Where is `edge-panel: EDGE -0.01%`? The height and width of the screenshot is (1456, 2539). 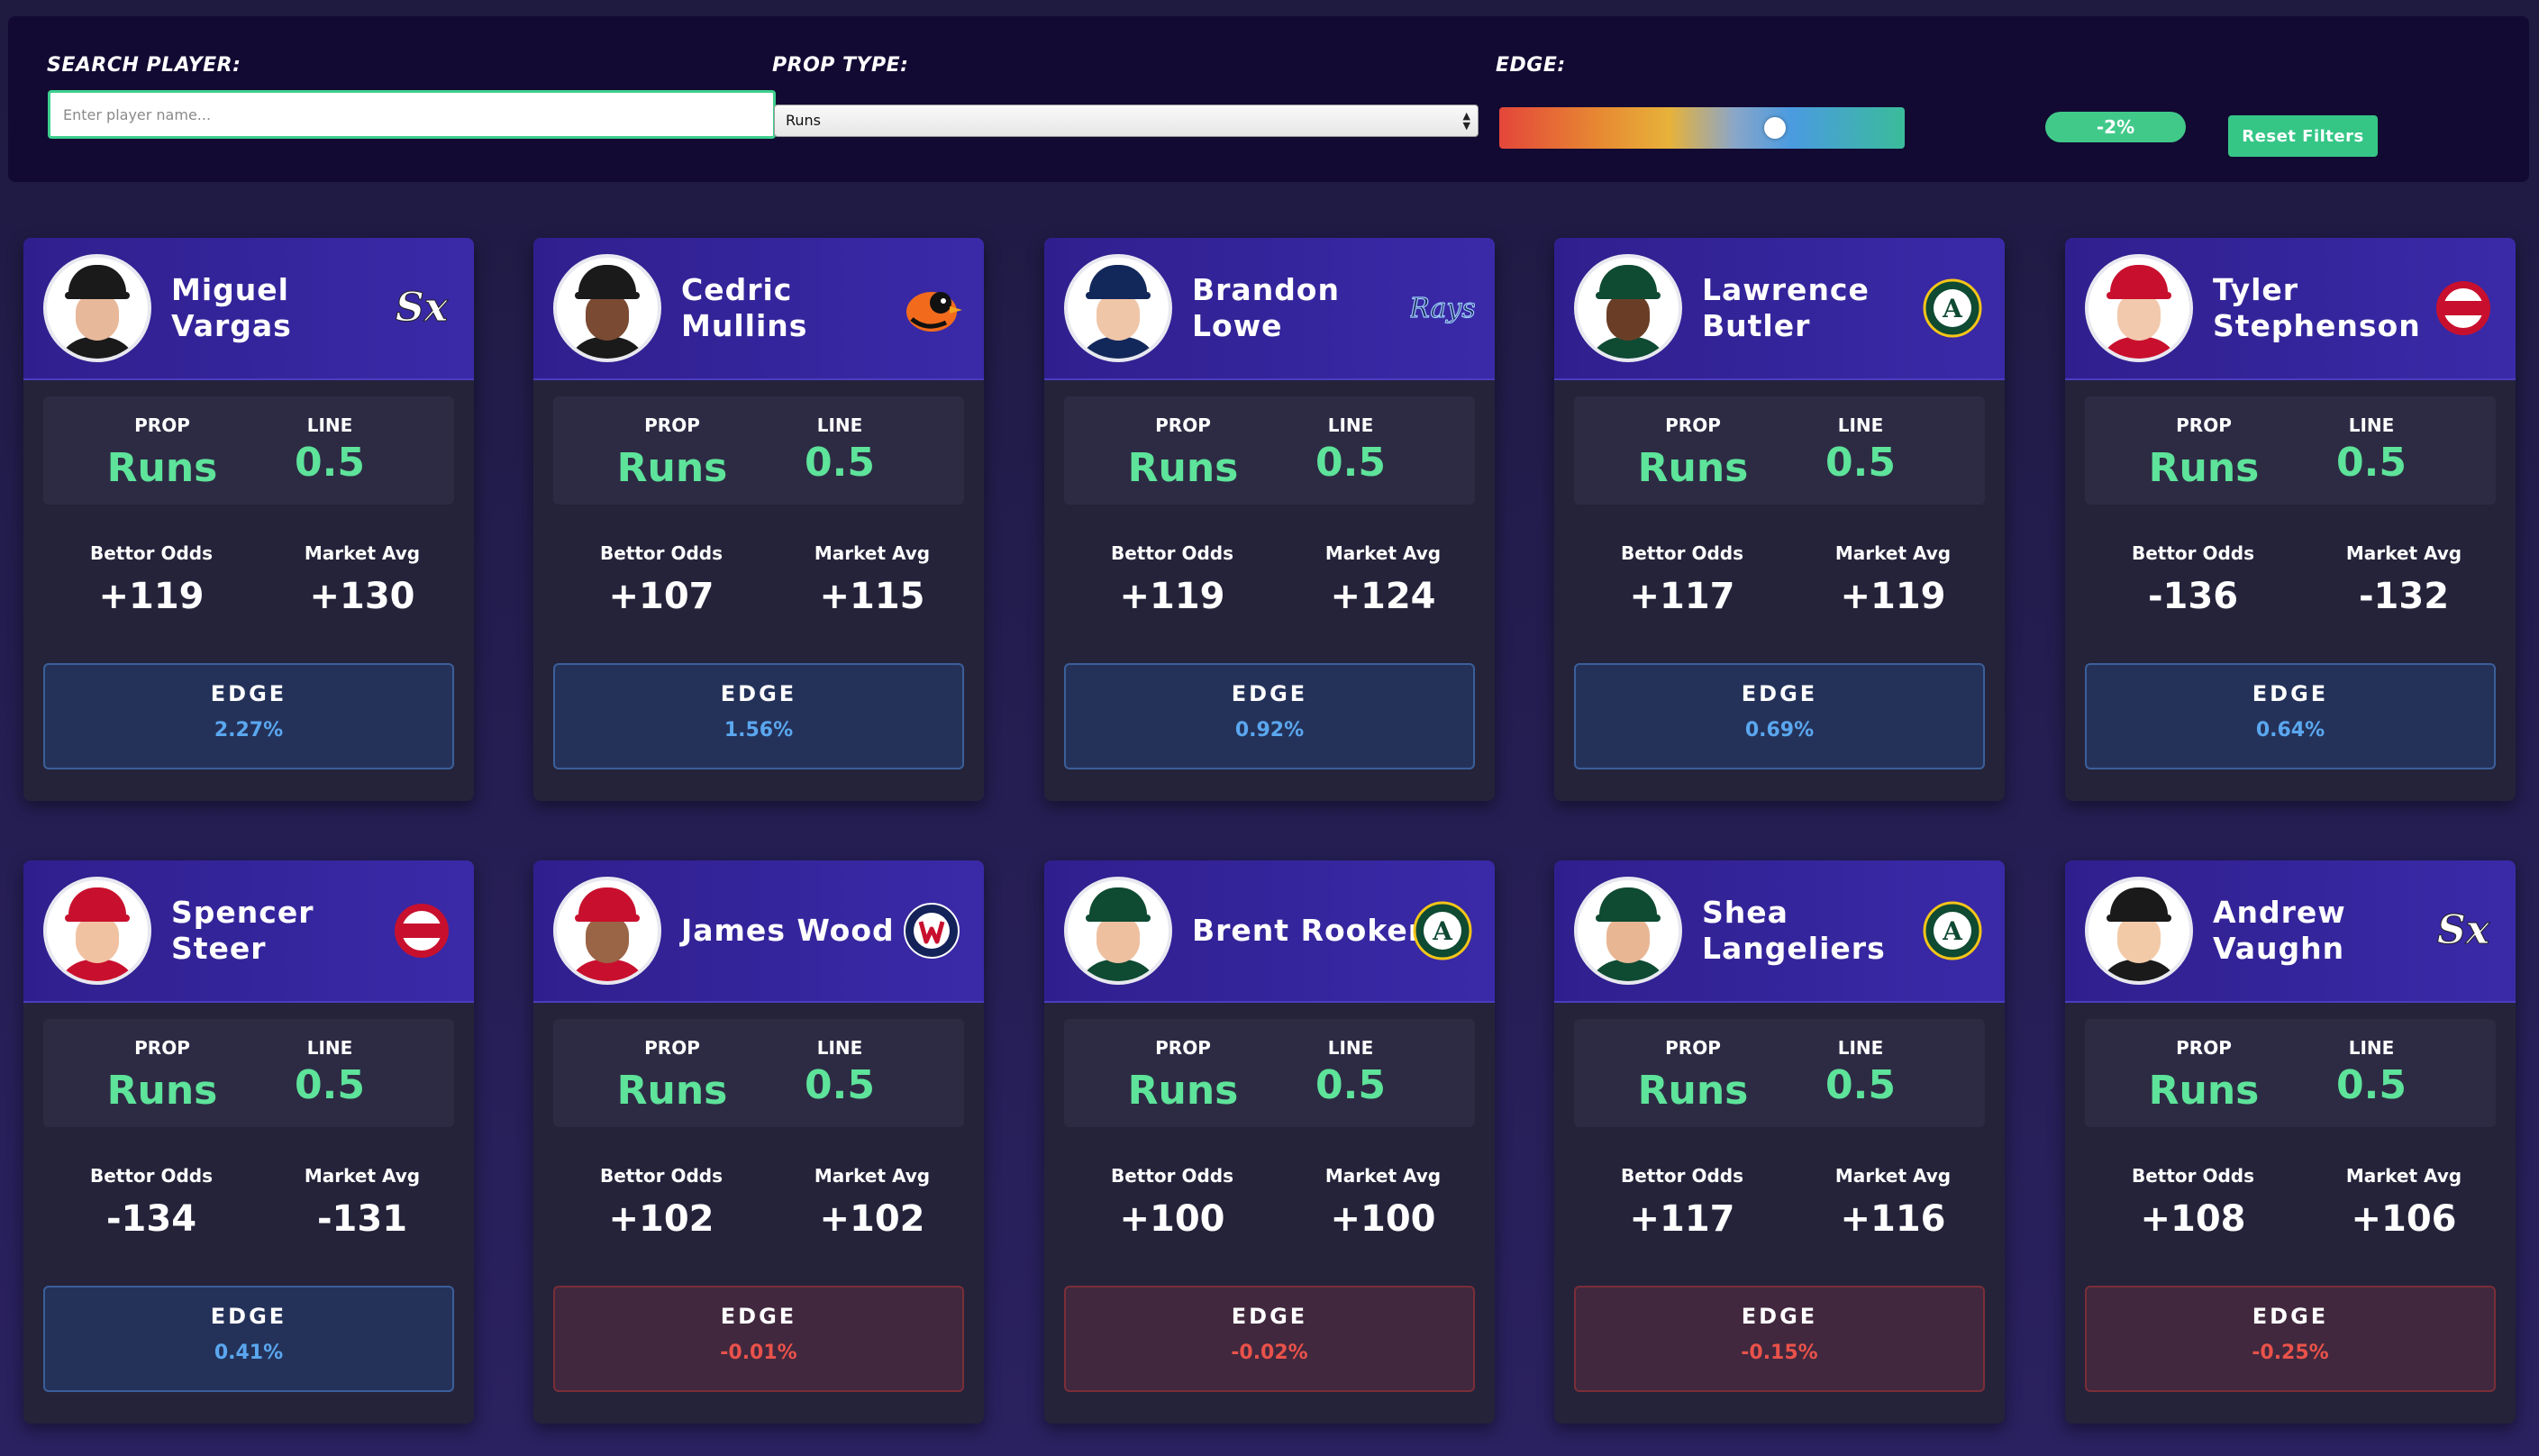
edge-panel: EDGE -0.01% is located at coordinates (758, 1339).